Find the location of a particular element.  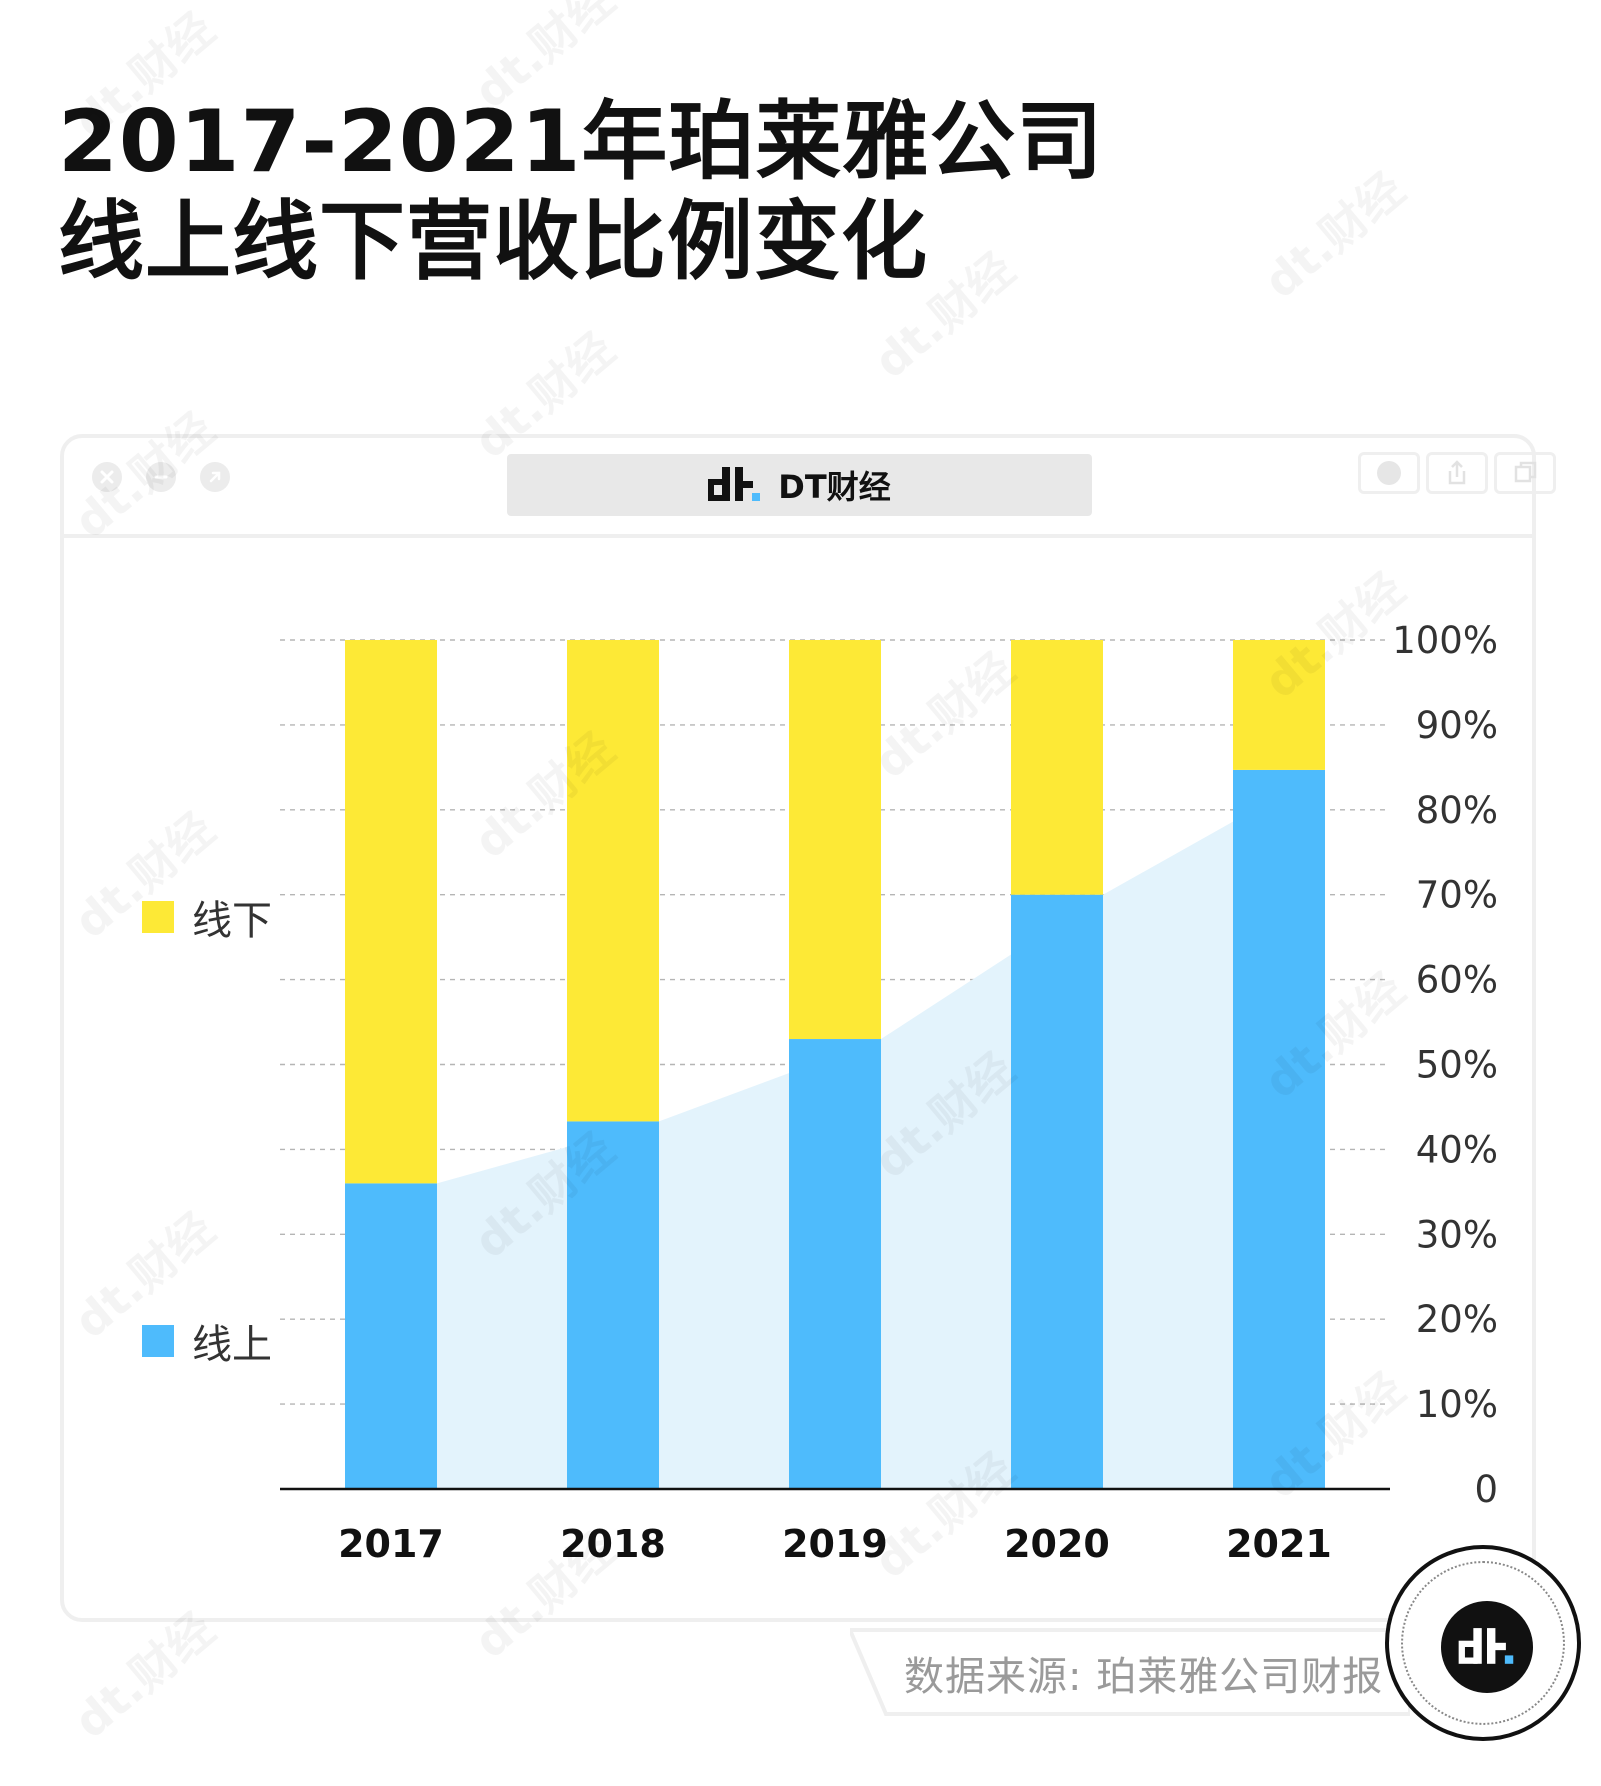

close-icon is located at coordinates (107, 477).